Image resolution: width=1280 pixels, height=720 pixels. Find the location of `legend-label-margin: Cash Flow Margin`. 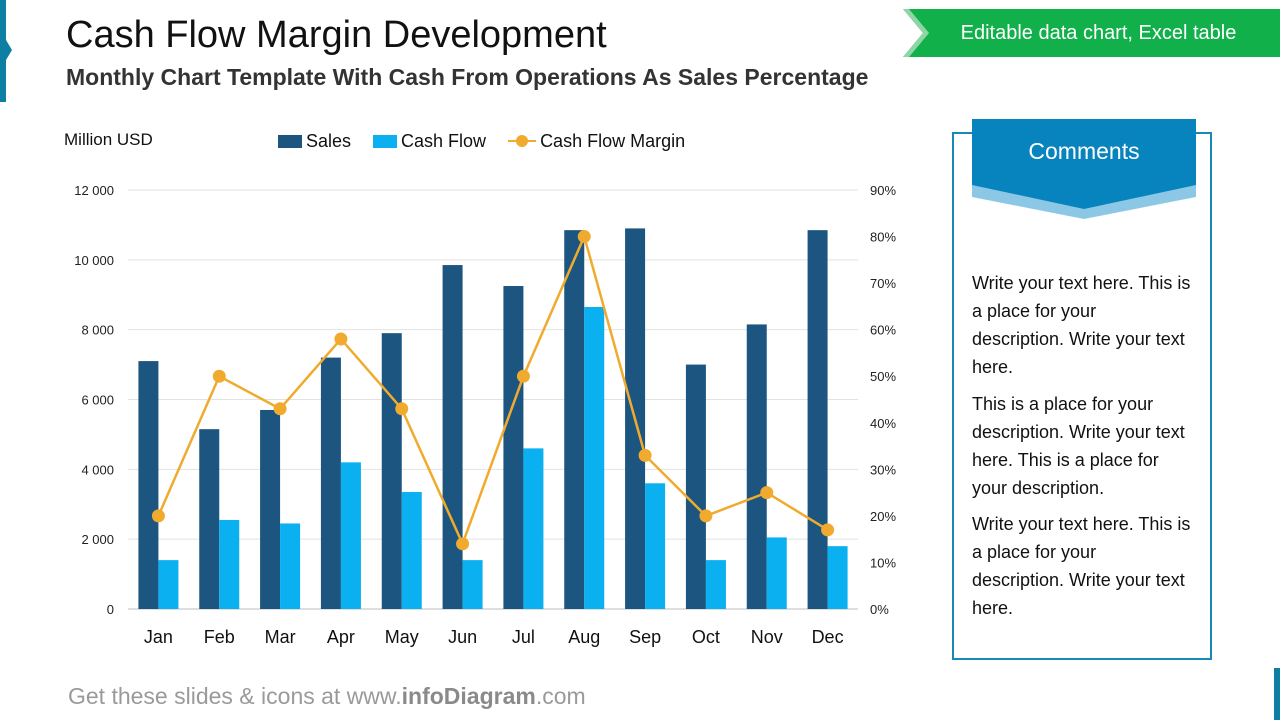

legend-label-margin: Cash Flow Margin is located at coordinates (613, 140).